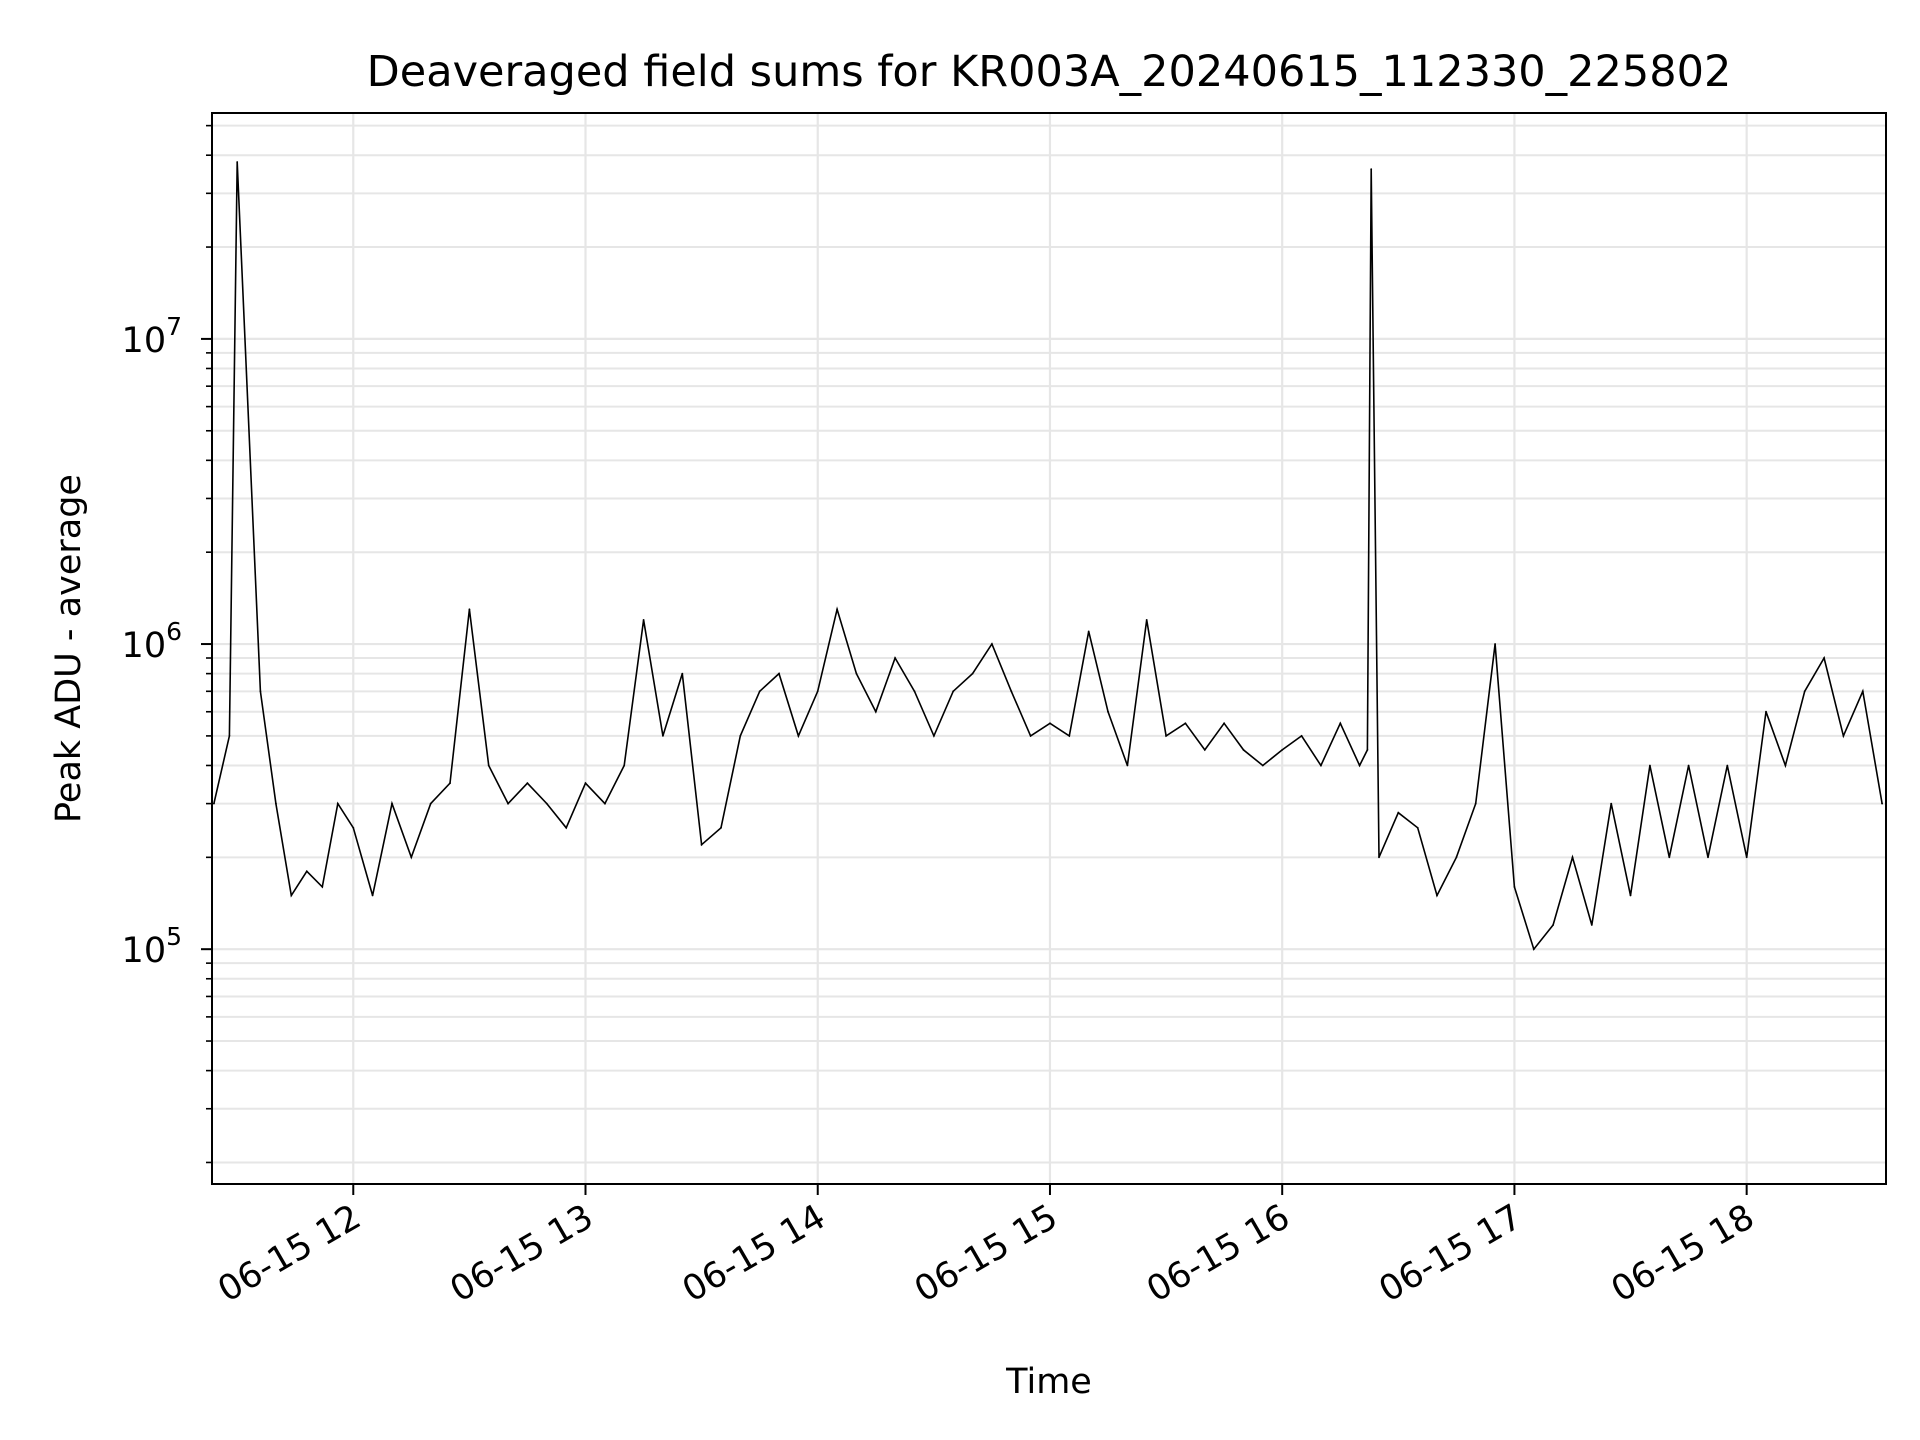 Image resolution: width=1920 pixels, height=1440 pixels. Describe the element at coordinates (69, 648) in the screenshot. I see `y-axis-label: Peak ADU - average` at that location.